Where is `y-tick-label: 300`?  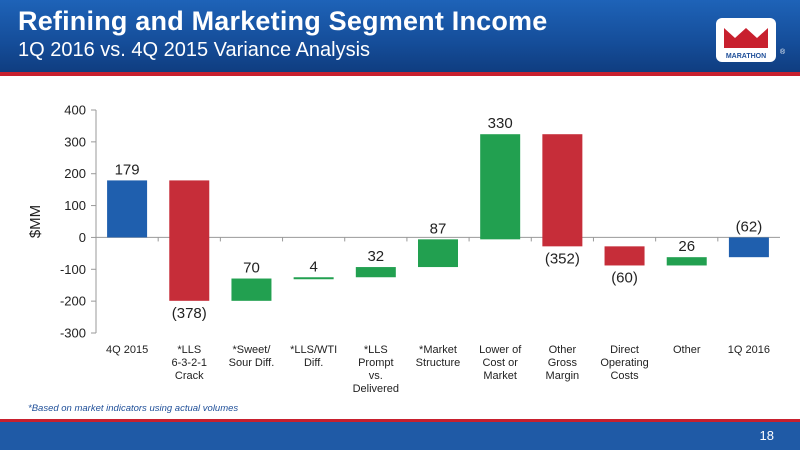
y-tick-label: 300 is located at coordinates (75, 141).